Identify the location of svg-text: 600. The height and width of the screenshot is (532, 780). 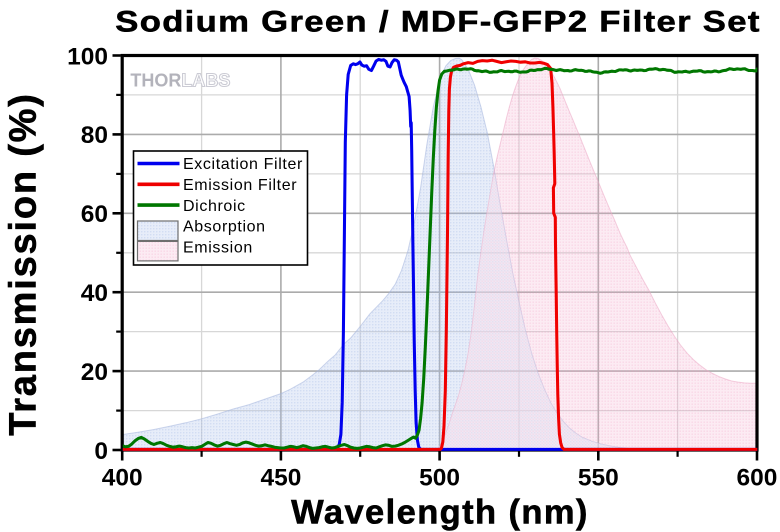
(757, 478).